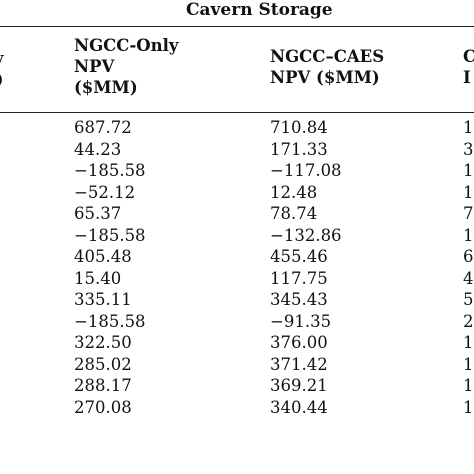 The image size is (474, 474). I want to click on header-rule-bottom, so click(237, 112).